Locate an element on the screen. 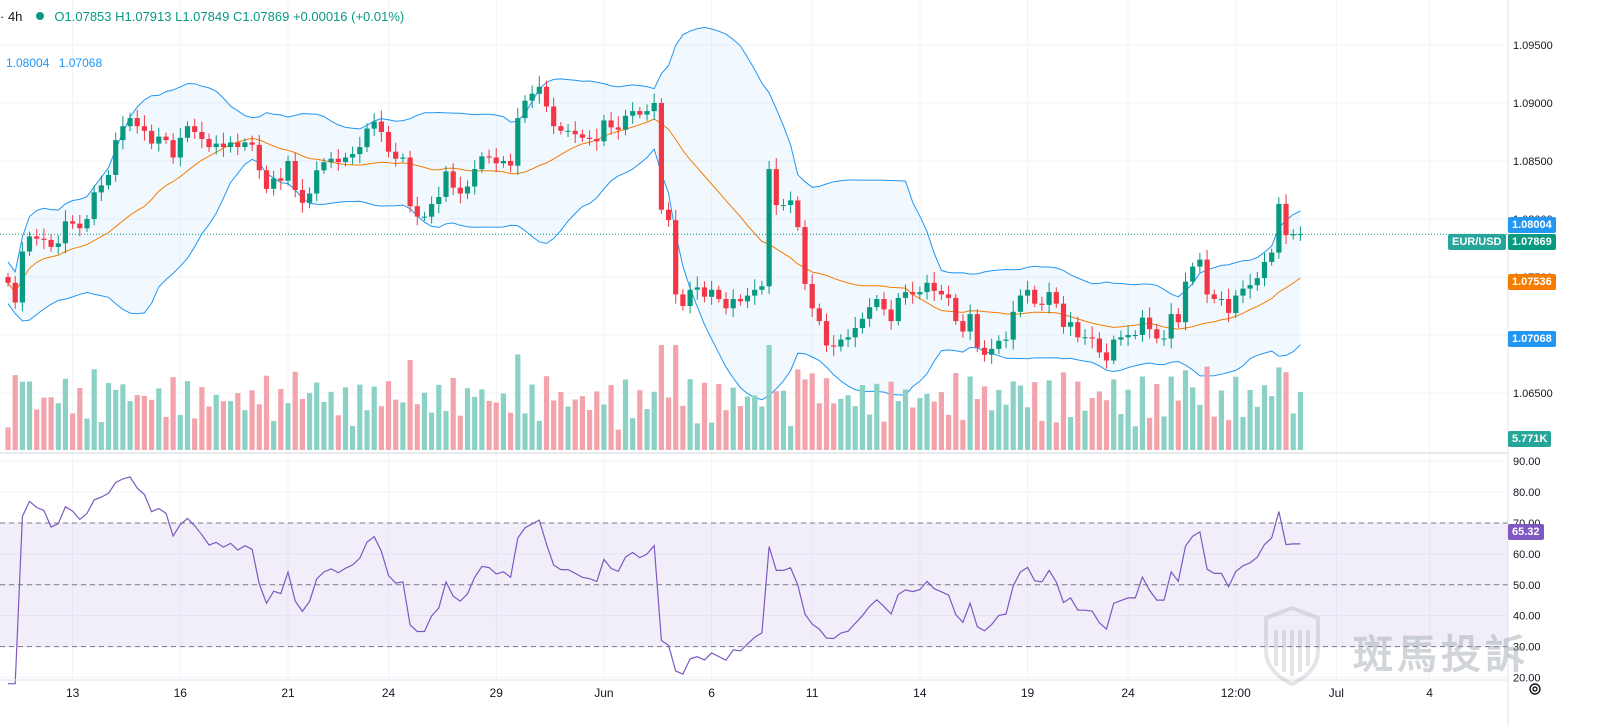  bb-middle-price-tag: 1.07536 is located at coordinates (1532, 282).